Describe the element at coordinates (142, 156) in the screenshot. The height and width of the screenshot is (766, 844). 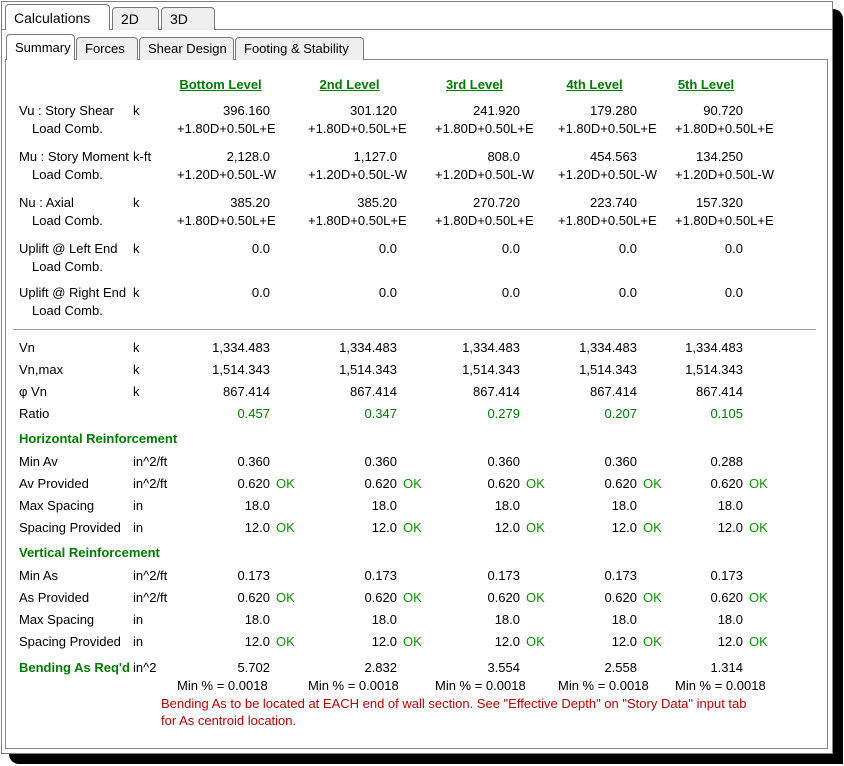
I see `row-unit: k-ft` at that location.